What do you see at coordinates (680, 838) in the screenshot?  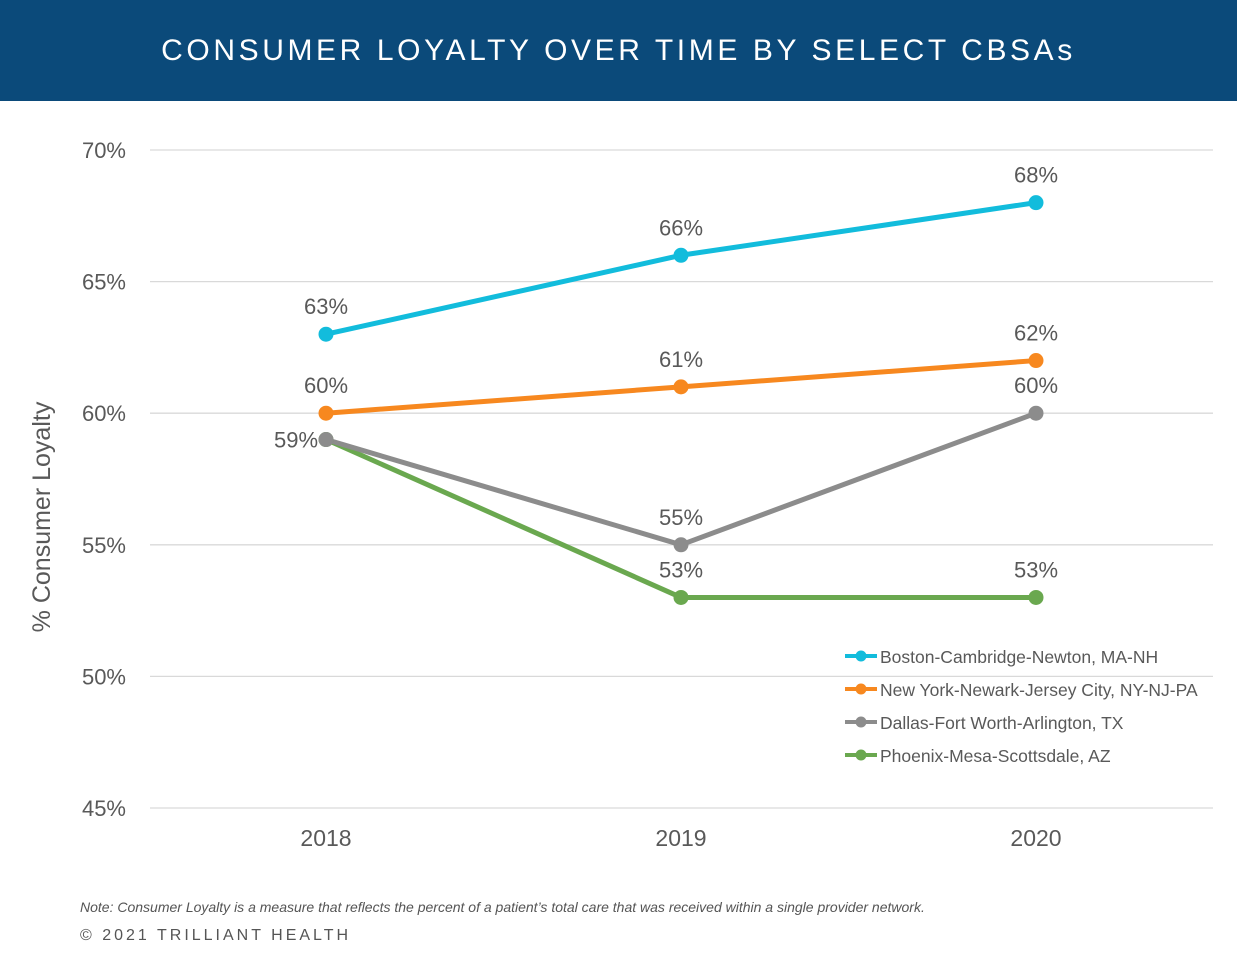 I see `x-tick-label: 2019` at bounding box center [680, 838].